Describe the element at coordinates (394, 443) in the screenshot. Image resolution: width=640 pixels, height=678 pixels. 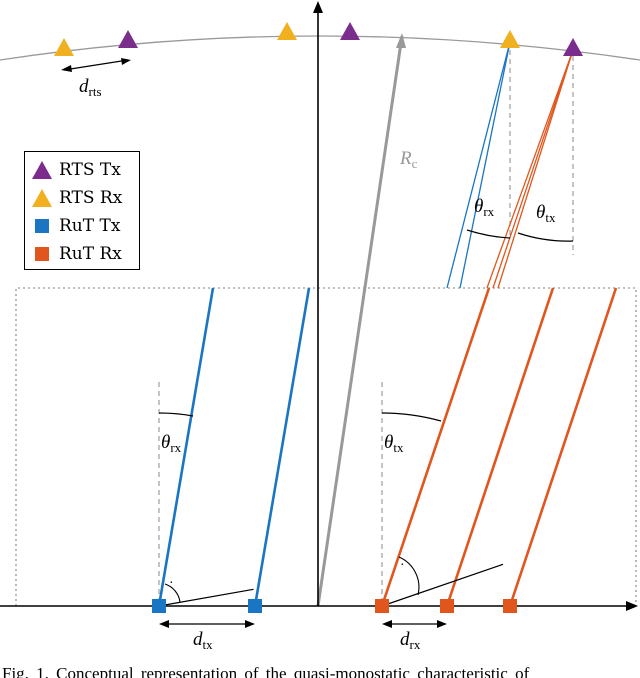
I see `label-theta-tx-right: θtx` at that location.